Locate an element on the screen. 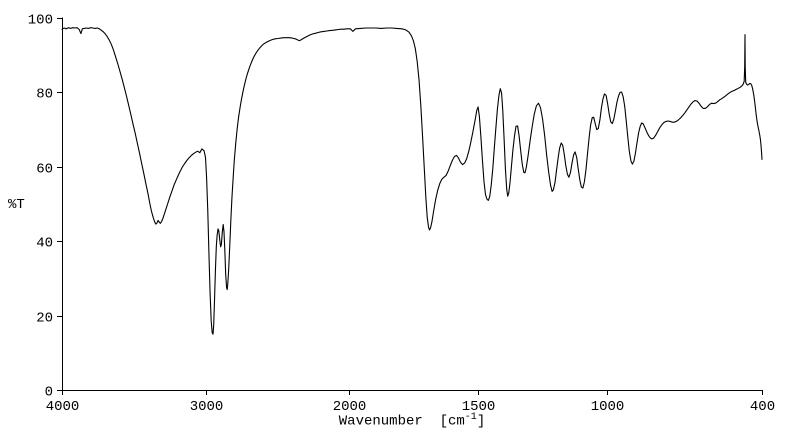 The image size is (800, 441). y-tick-label: 40 is located at coordinates (44, 244).